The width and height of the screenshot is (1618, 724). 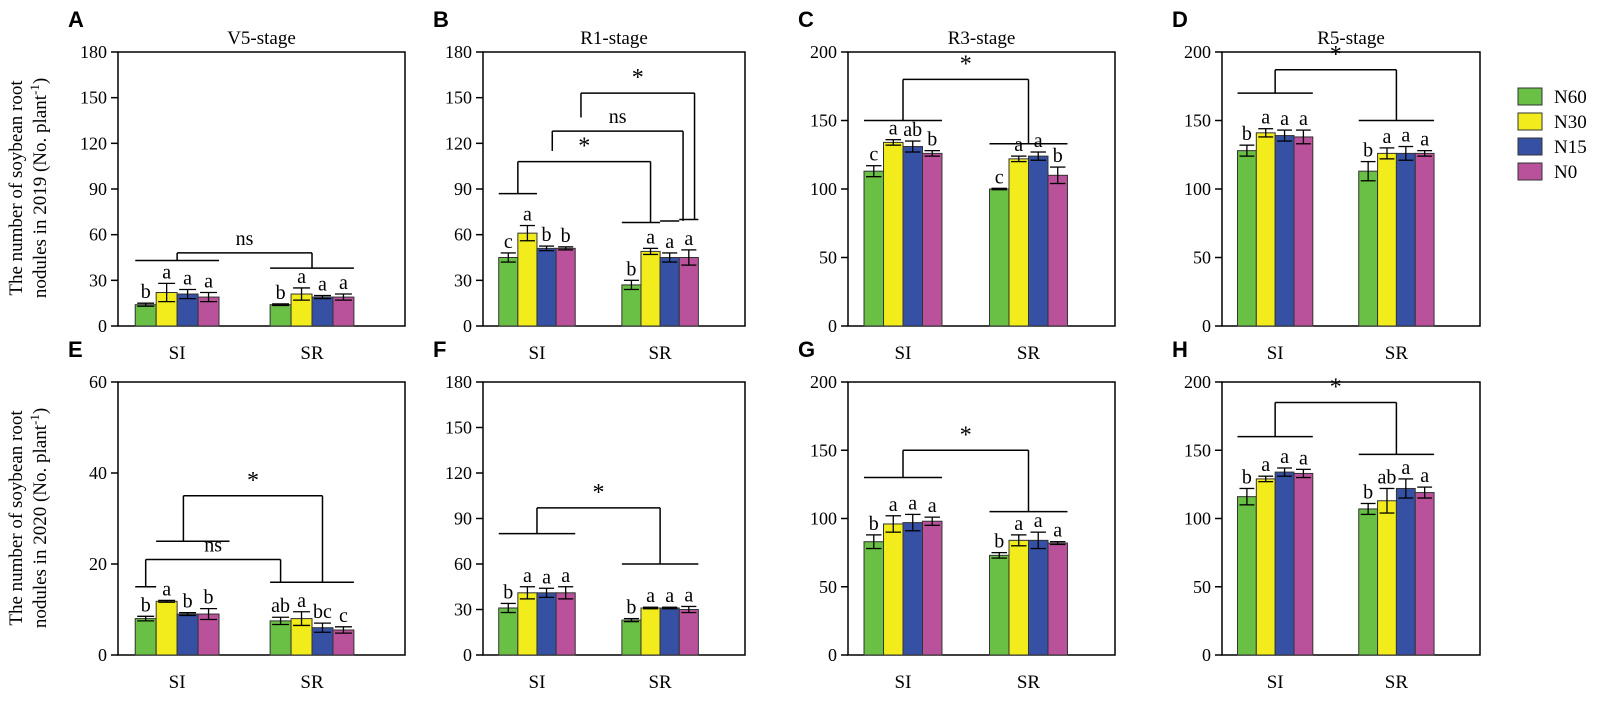 What do you see at coordinates (166, 628) in the screenshot?
I see `bar-SI-N30` at bounding box center [166, 628].